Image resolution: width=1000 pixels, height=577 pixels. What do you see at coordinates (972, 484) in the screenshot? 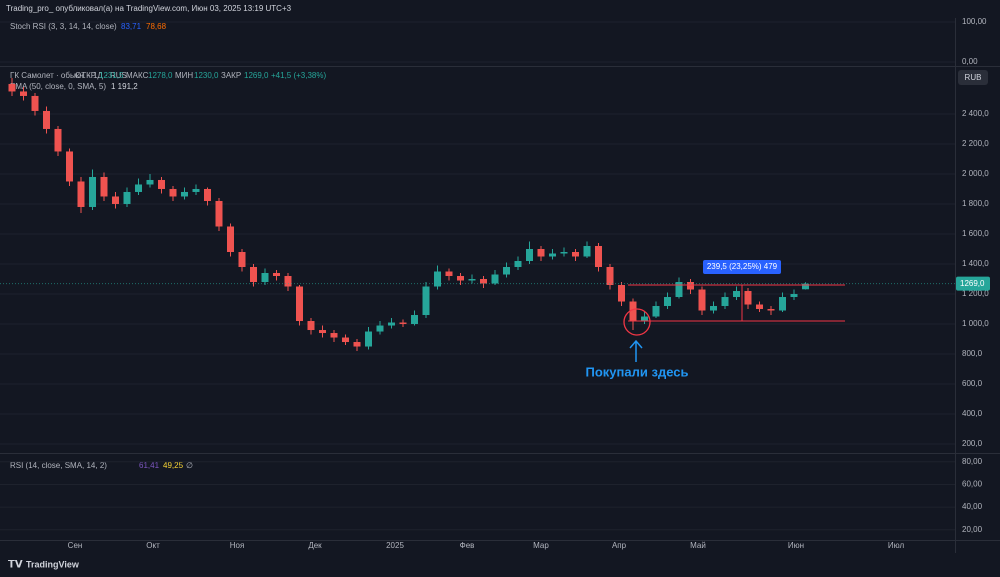
I see `y-tick-label: 60,00` at bounding box center [972, 484].